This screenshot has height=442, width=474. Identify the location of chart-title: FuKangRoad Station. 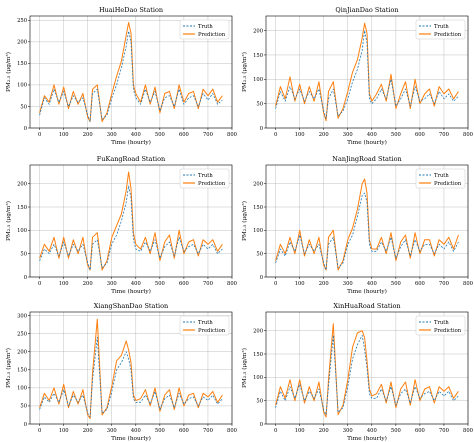
(131, 159).